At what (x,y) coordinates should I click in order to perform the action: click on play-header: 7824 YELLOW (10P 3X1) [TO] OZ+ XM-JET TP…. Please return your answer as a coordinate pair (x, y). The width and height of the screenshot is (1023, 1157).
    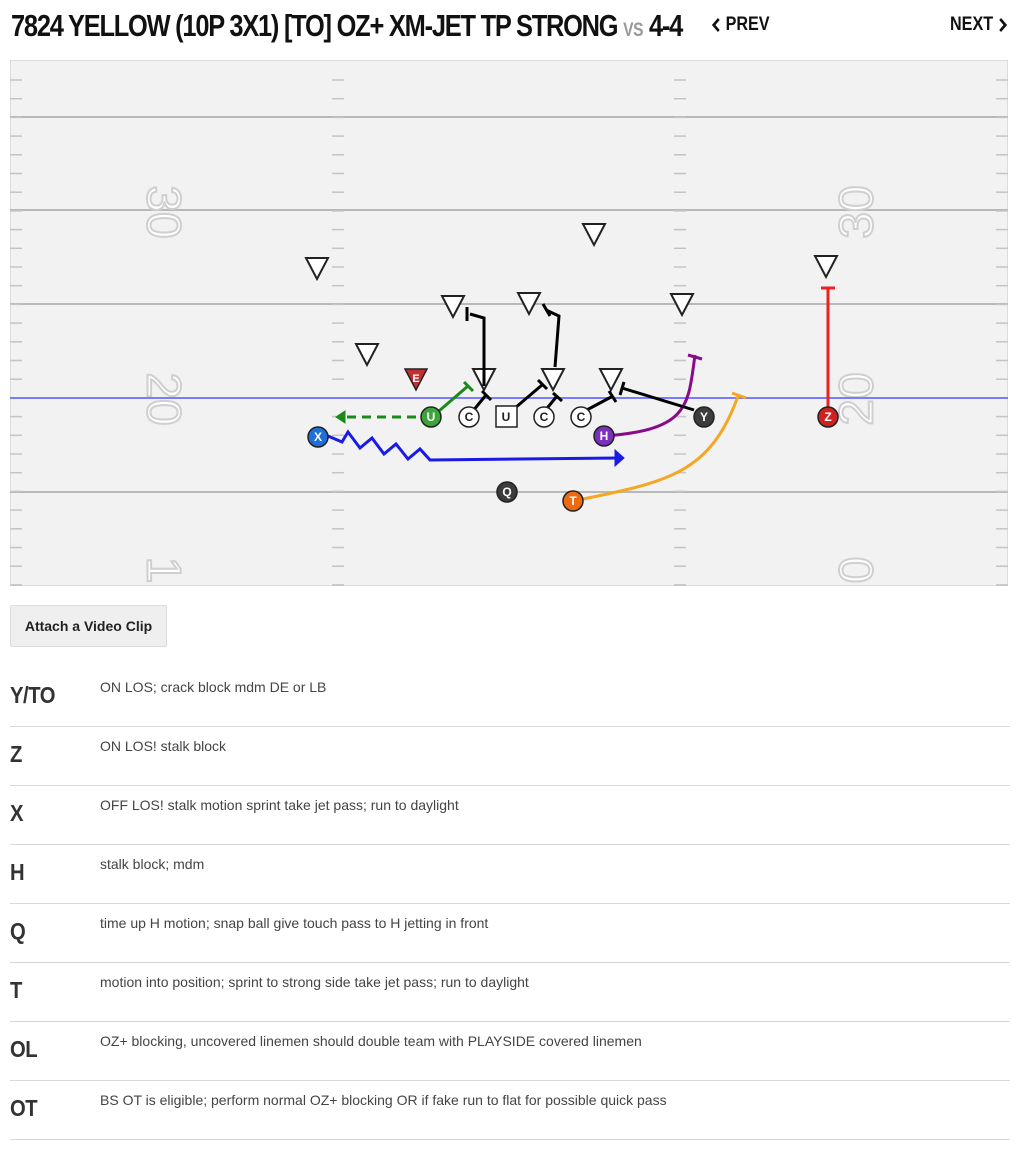
    Looking at the image, I should click on (511, 29).